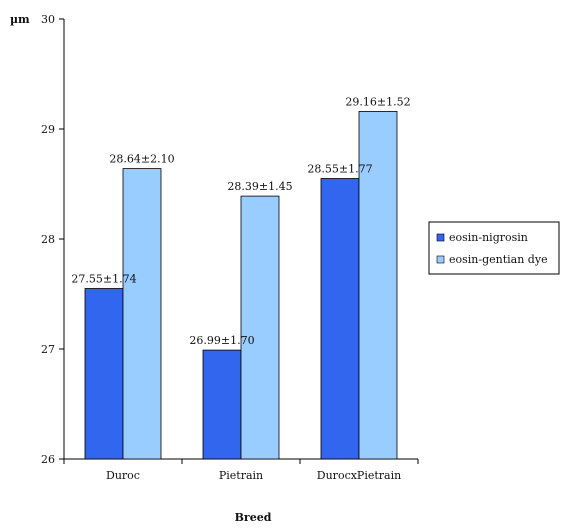  I want to click on y-tick-label: 26, so click(48, 459).